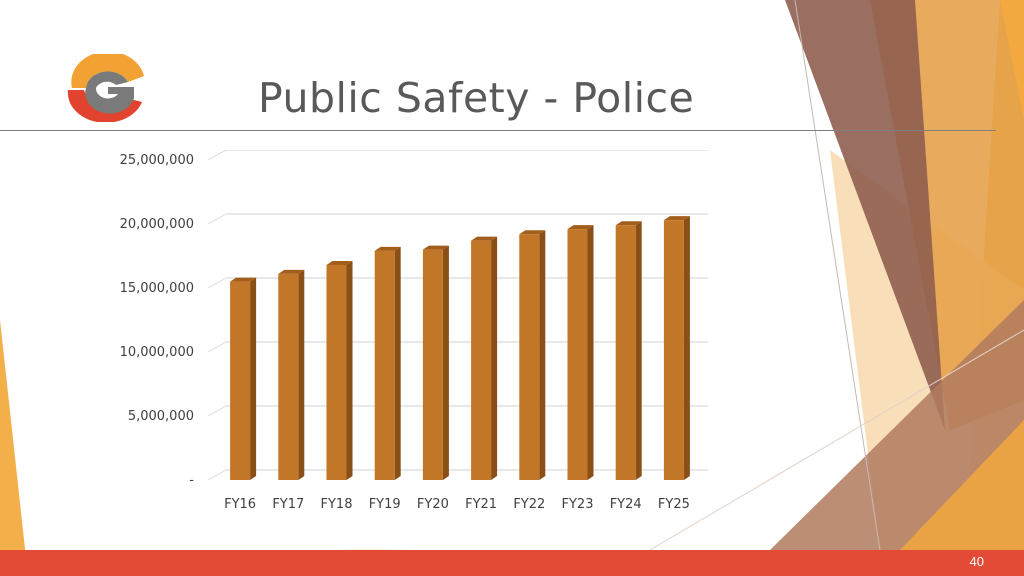 This screenshot has width=1024, height=576. I want to click on title-divider, so click(498, 130).